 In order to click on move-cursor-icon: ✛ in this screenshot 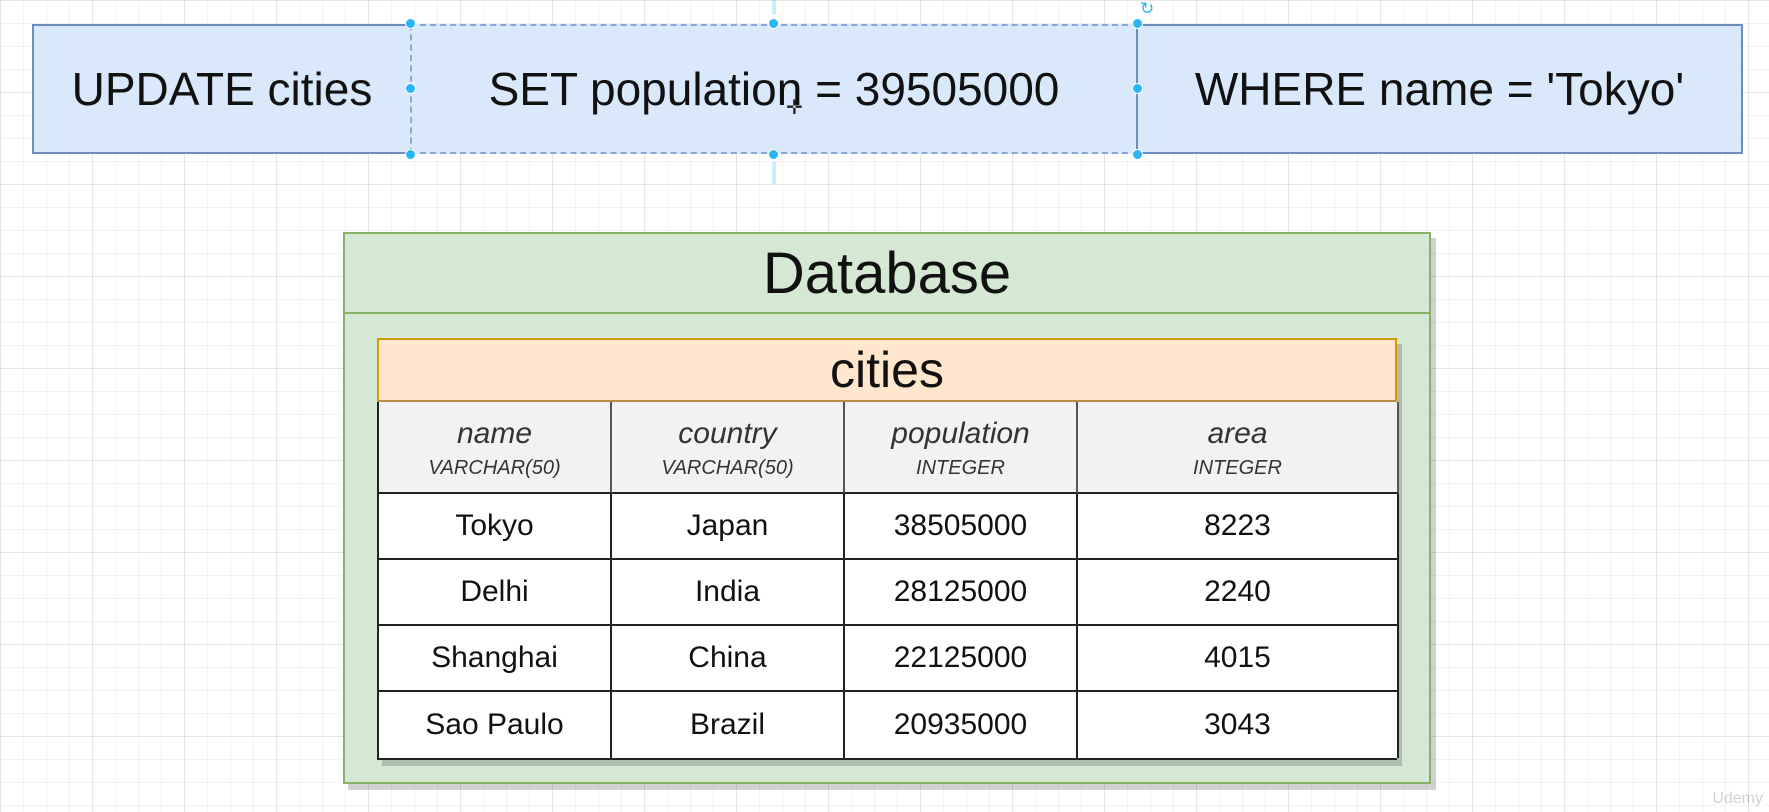, I will do `click(794, 108)`.